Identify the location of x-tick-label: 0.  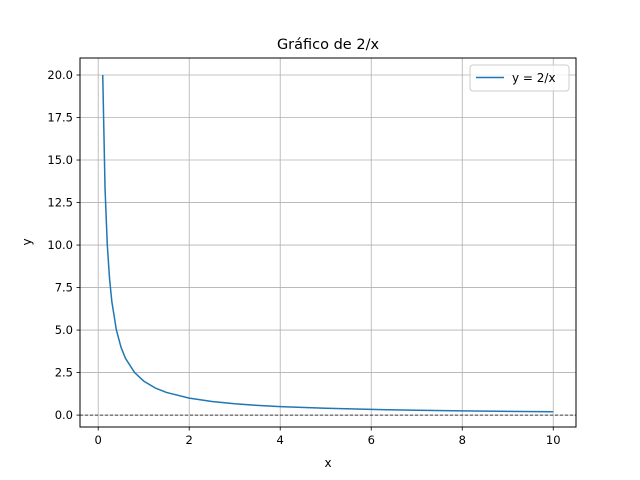
(98, 440).